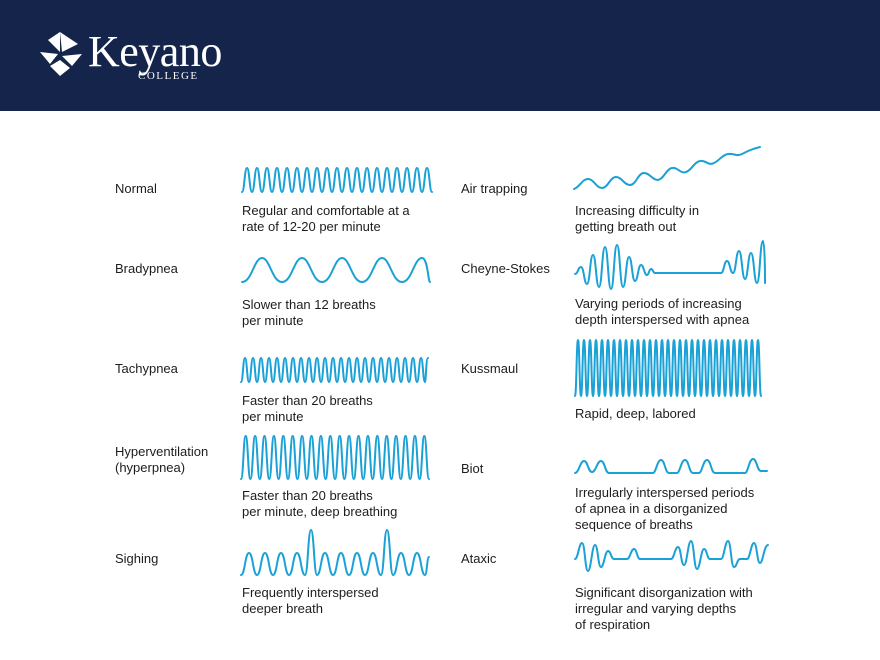 The height and width of the screenshot is (660, 880). What do you see at coordinates (168, 76) in the screenshot?
I see `logo-subtitle: COLLEGE` at bounding box center [168, 76].